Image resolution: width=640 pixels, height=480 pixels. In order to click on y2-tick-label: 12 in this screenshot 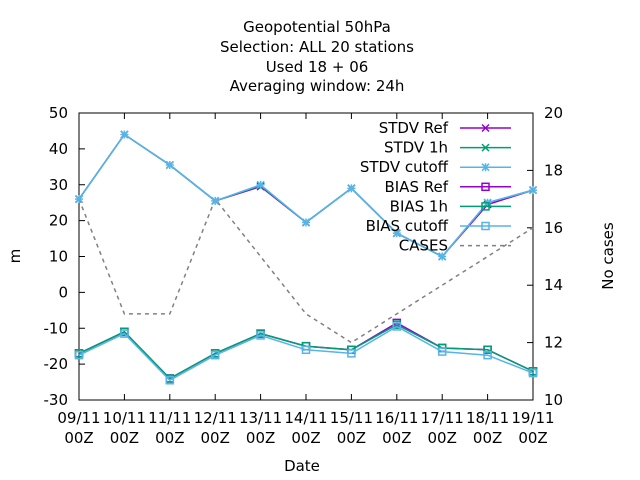, I will do `click(553, 343)`.